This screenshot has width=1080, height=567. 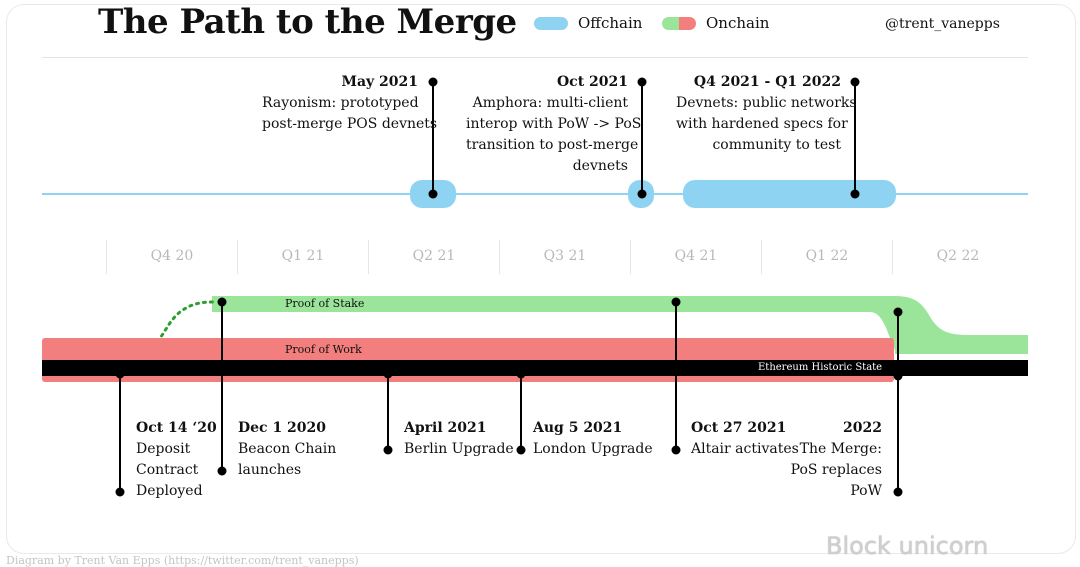 I want to click on event-desc-line: interop with PoW -> PoS, so click(x=554, y=124).